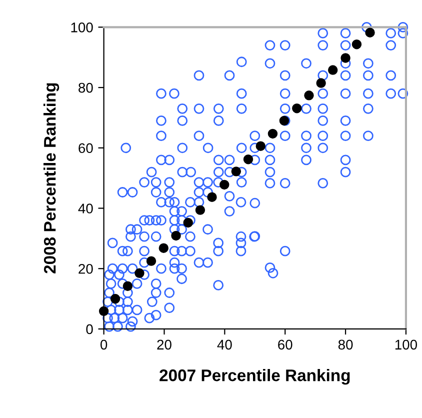  I want to click on y-tick-label: 40, so click(85, 209).